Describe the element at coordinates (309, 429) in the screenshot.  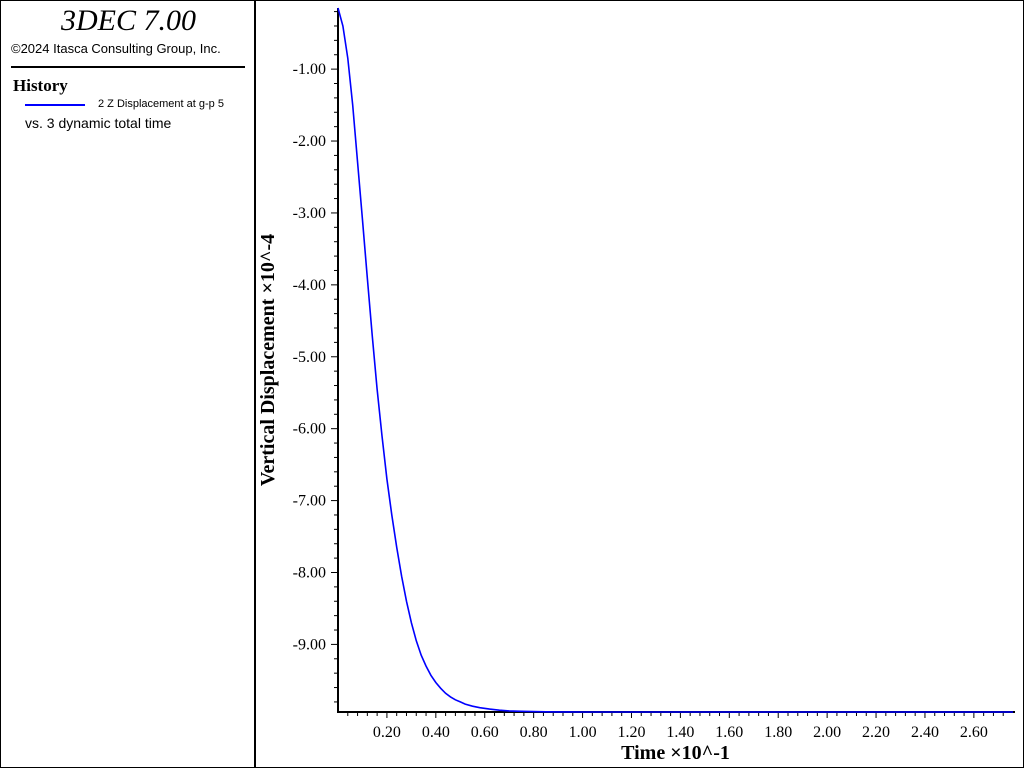
I see `y-tick-label: -6.00` at that location.